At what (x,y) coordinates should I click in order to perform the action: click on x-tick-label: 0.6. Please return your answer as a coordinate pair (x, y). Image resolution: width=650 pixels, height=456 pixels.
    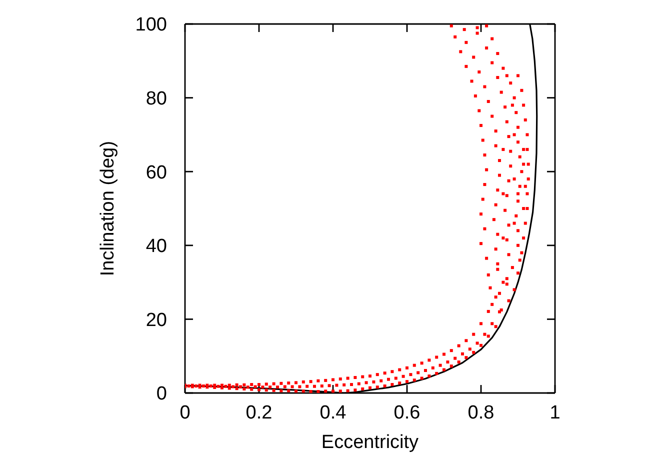
    Looking at the image, I should click on (407, 413).